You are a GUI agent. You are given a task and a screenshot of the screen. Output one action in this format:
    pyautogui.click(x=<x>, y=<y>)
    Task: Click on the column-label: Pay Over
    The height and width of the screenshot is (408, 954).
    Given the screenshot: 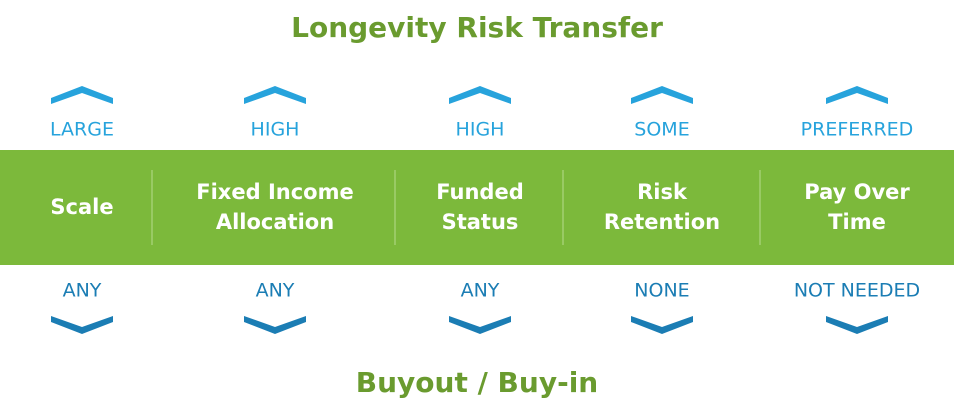 What is the action you would take?
    pyautogui.click(x=857, y=192)
    